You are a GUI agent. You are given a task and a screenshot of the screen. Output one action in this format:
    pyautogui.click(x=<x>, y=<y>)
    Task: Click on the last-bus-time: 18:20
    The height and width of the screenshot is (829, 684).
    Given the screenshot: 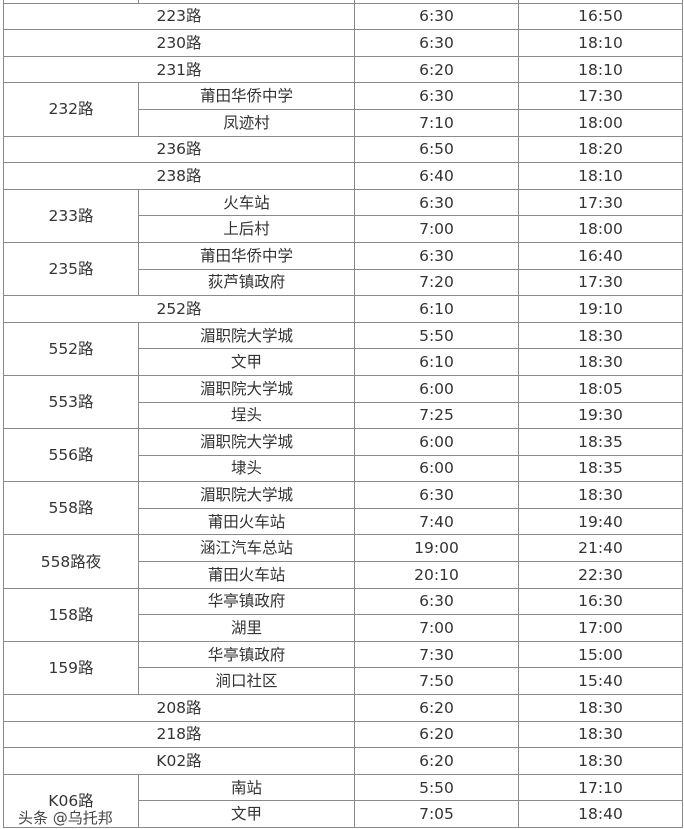 What is the action you would take?
    pyautogui.click(x=600, y=149)
    